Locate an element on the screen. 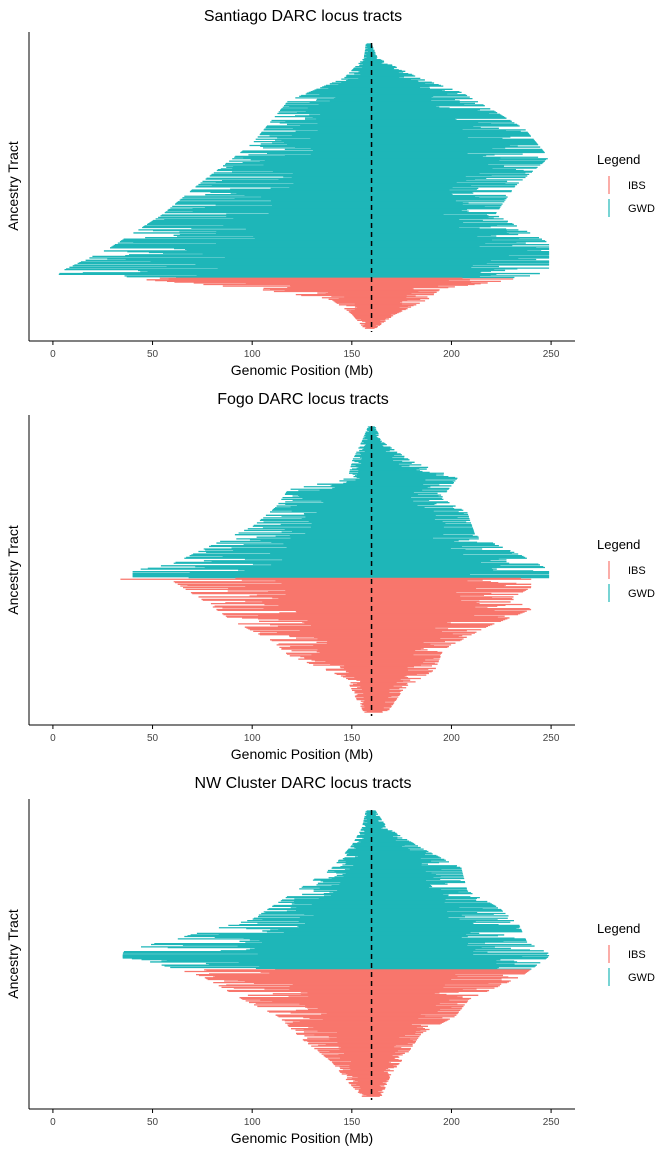  chart-title: NW Cluster DARC locus tracts is located at coordinates (303, 783).